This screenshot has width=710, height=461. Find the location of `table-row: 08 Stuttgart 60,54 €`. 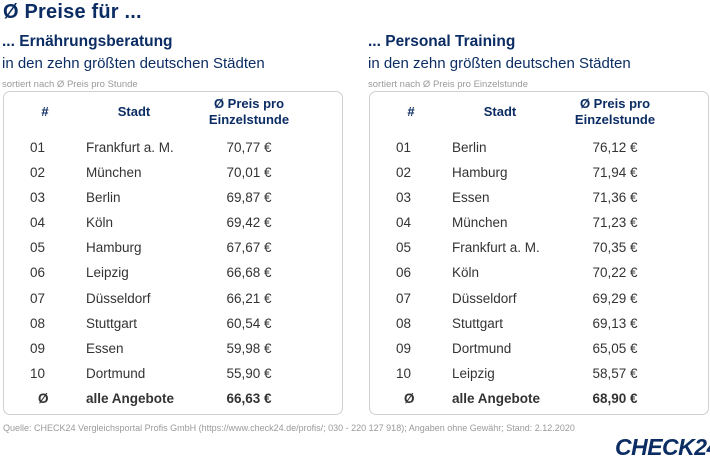

table-row: 08 Stuttgart 60,54 € is located at coordinates (173, 323).